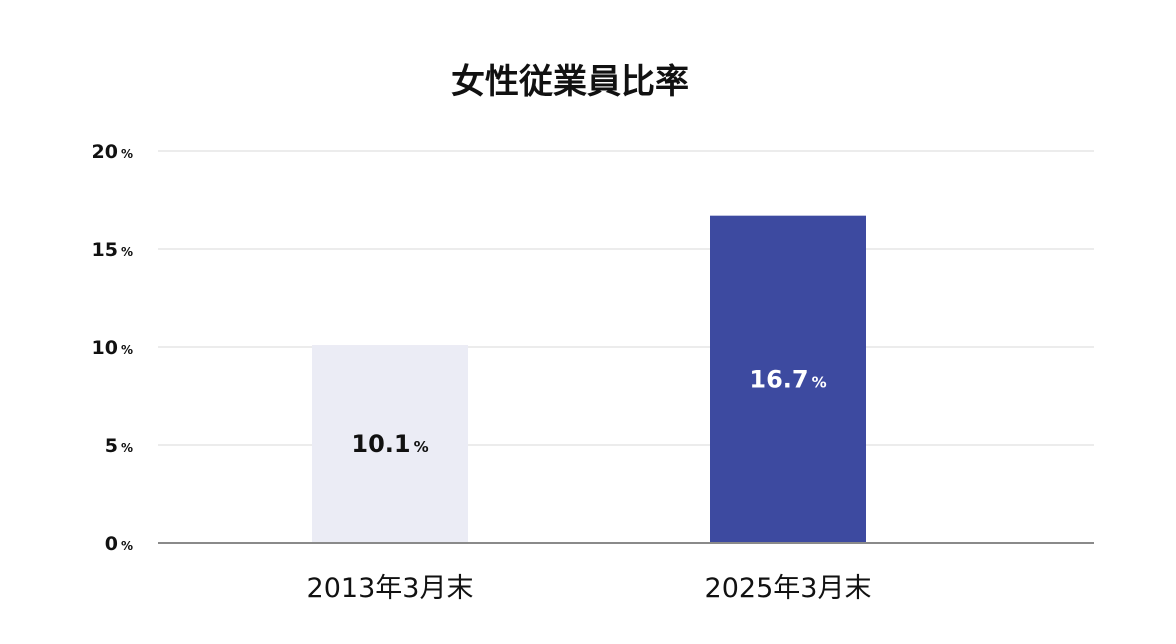  What do you see at coordinates (112, 152) in the screenshot?
I see `y-tick-label: 20%` at bounding box center [112, 152].